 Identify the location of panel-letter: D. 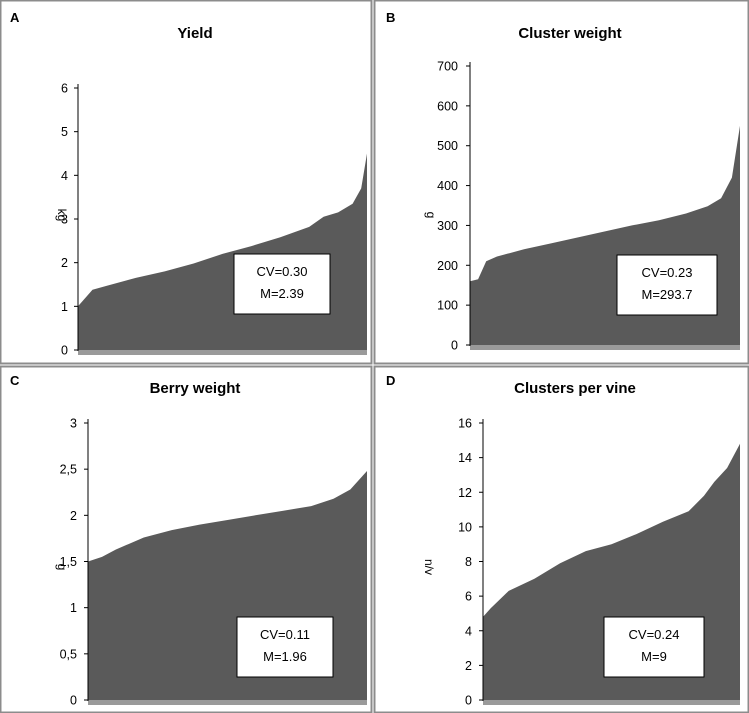
(390, 380).